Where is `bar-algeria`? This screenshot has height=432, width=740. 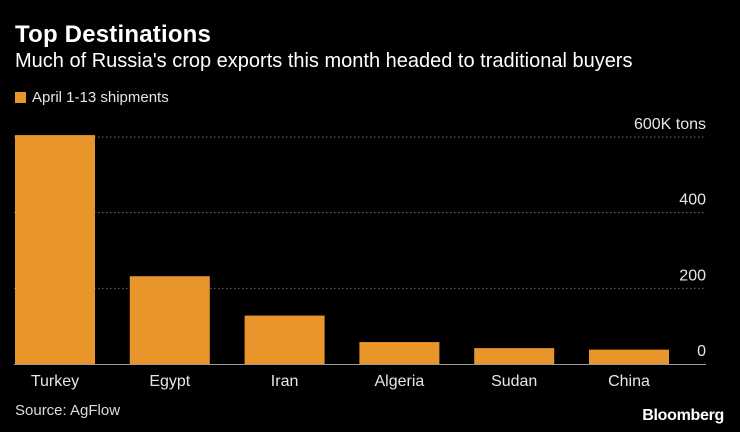
bar-algeria is located at coordinates (399, 353).